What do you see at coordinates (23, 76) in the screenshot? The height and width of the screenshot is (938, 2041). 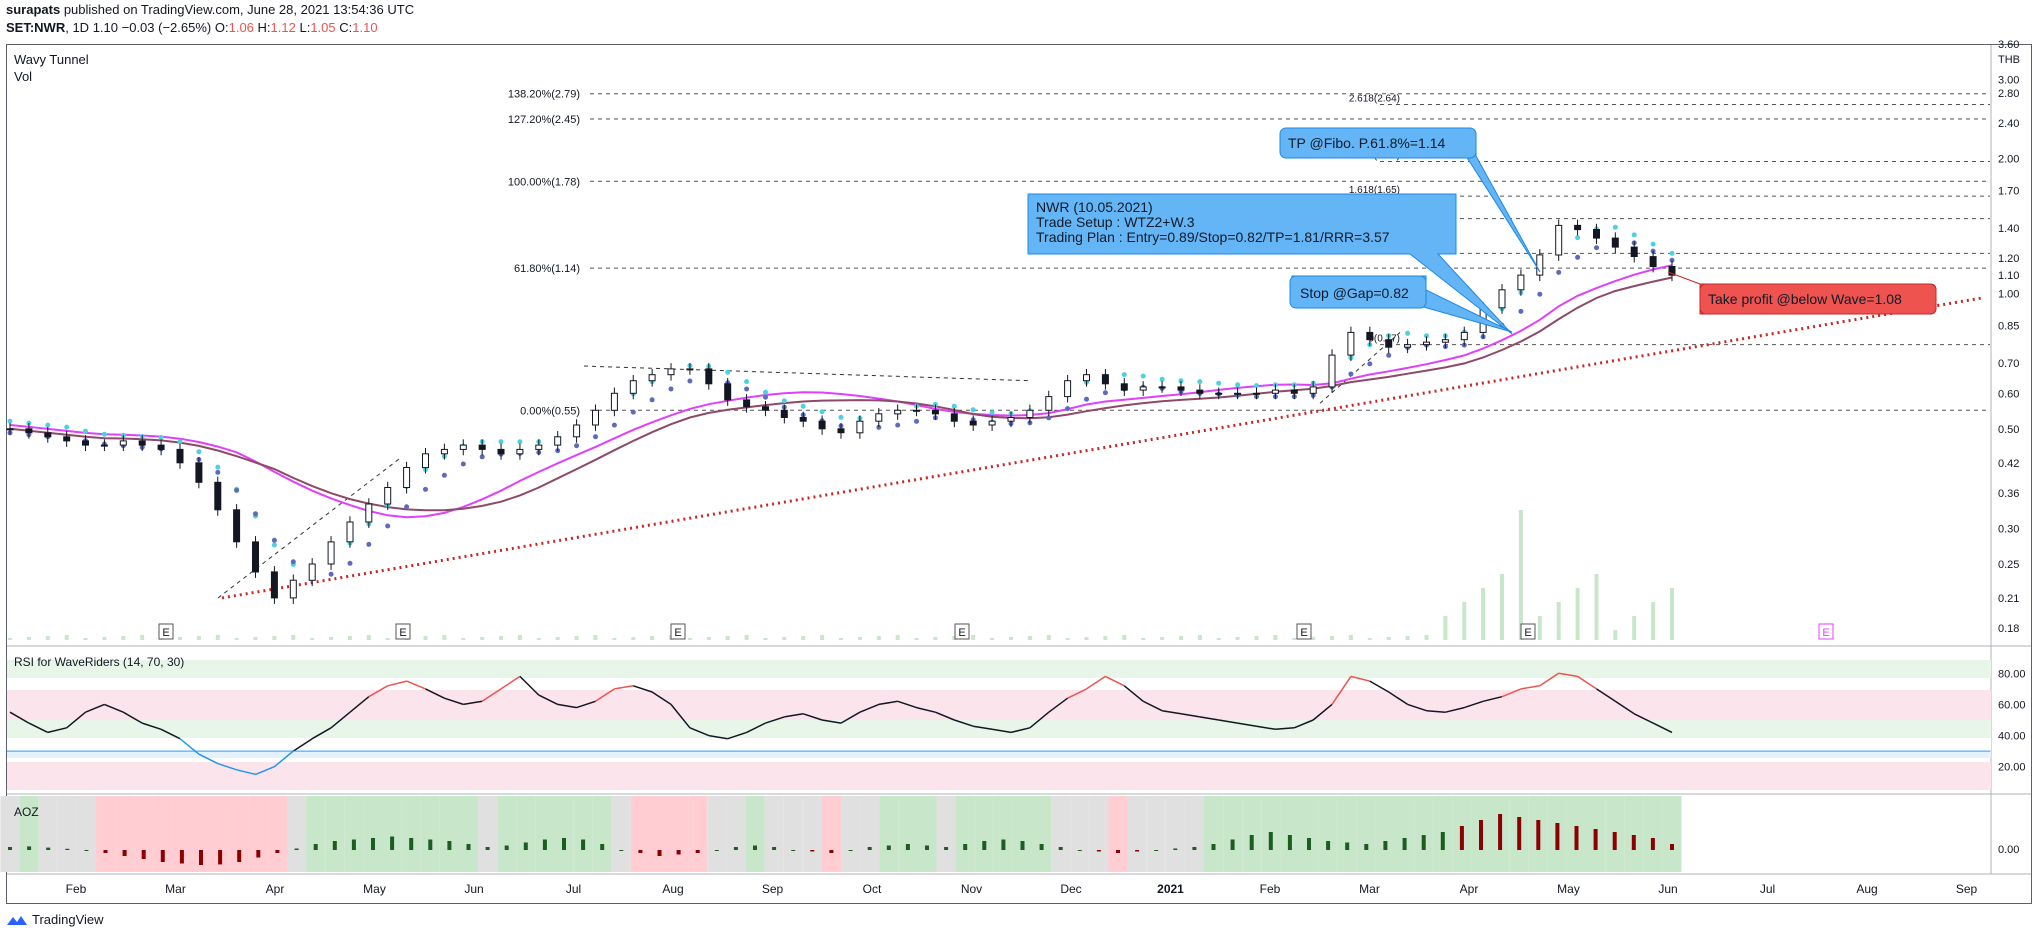 I see `legend-vol: Vol` at bounding box center [23, 76].